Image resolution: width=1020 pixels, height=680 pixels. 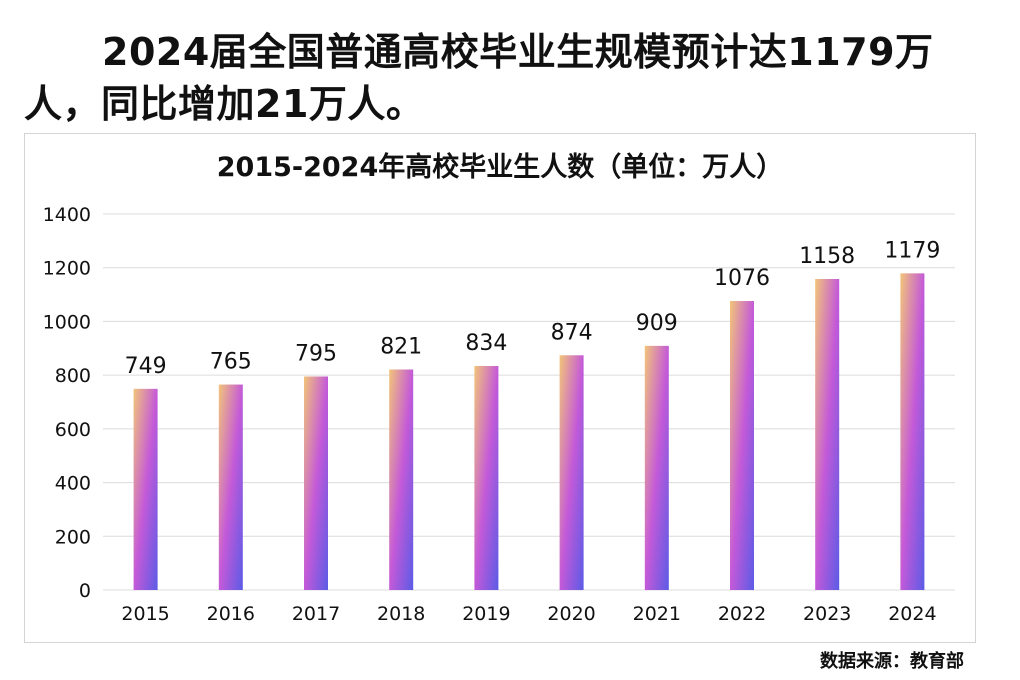 I want to click on data-label-2020: 874, so click(x=572, y=332).